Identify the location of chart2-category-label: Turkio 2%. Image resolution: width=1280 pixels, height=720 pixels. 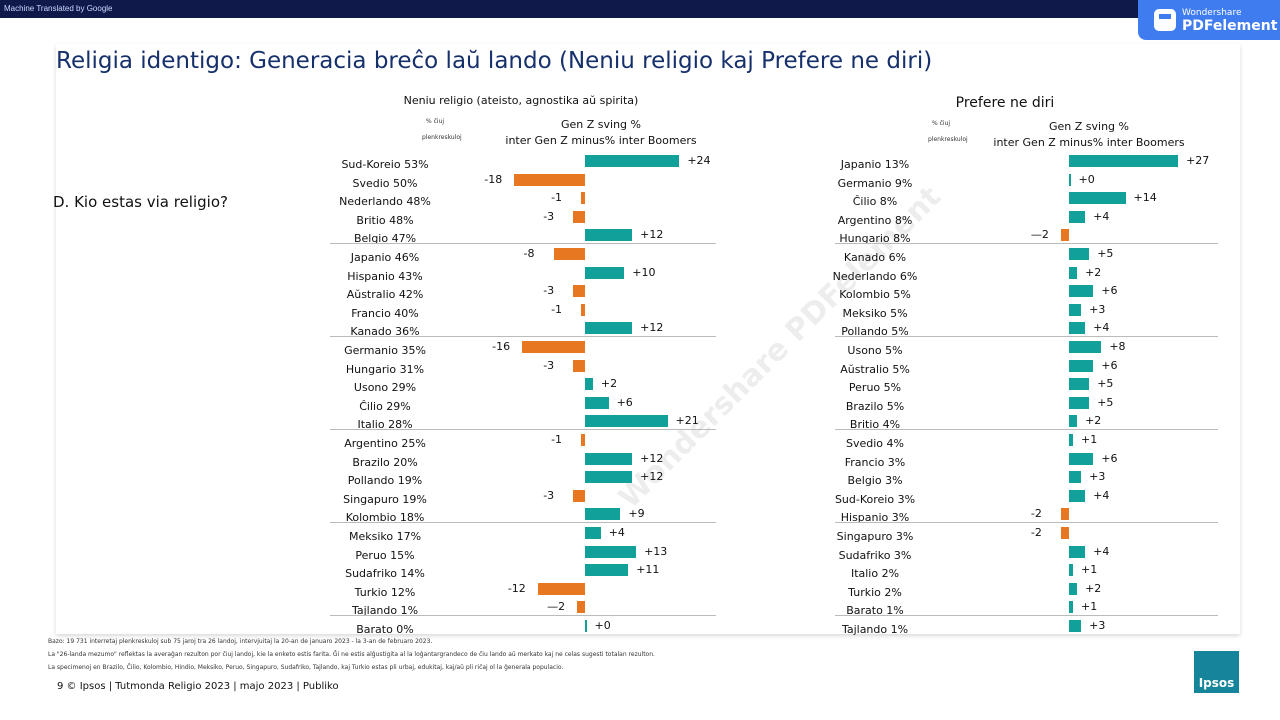
(875, 592).